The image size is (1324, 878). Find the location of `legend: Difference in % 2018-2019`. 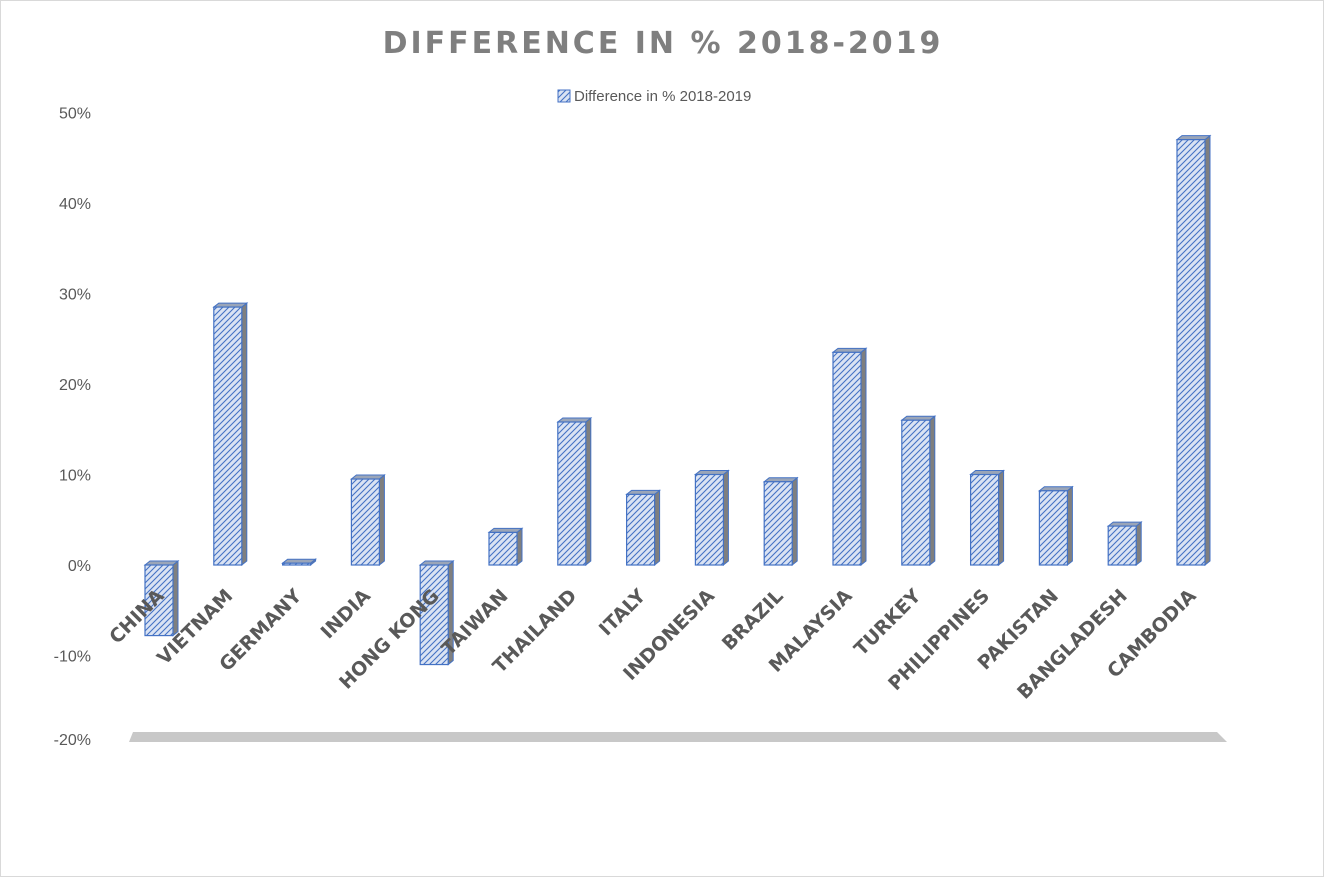

legend: Difference in % 2018-2019 is located at coordinates (654, 96).